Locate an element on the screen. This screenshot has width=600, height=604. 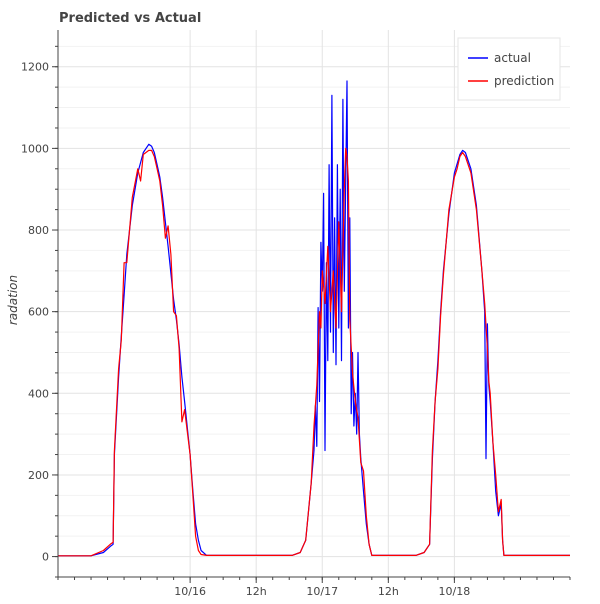
y-tick-label: 0 is located at coordinates (45, 557).